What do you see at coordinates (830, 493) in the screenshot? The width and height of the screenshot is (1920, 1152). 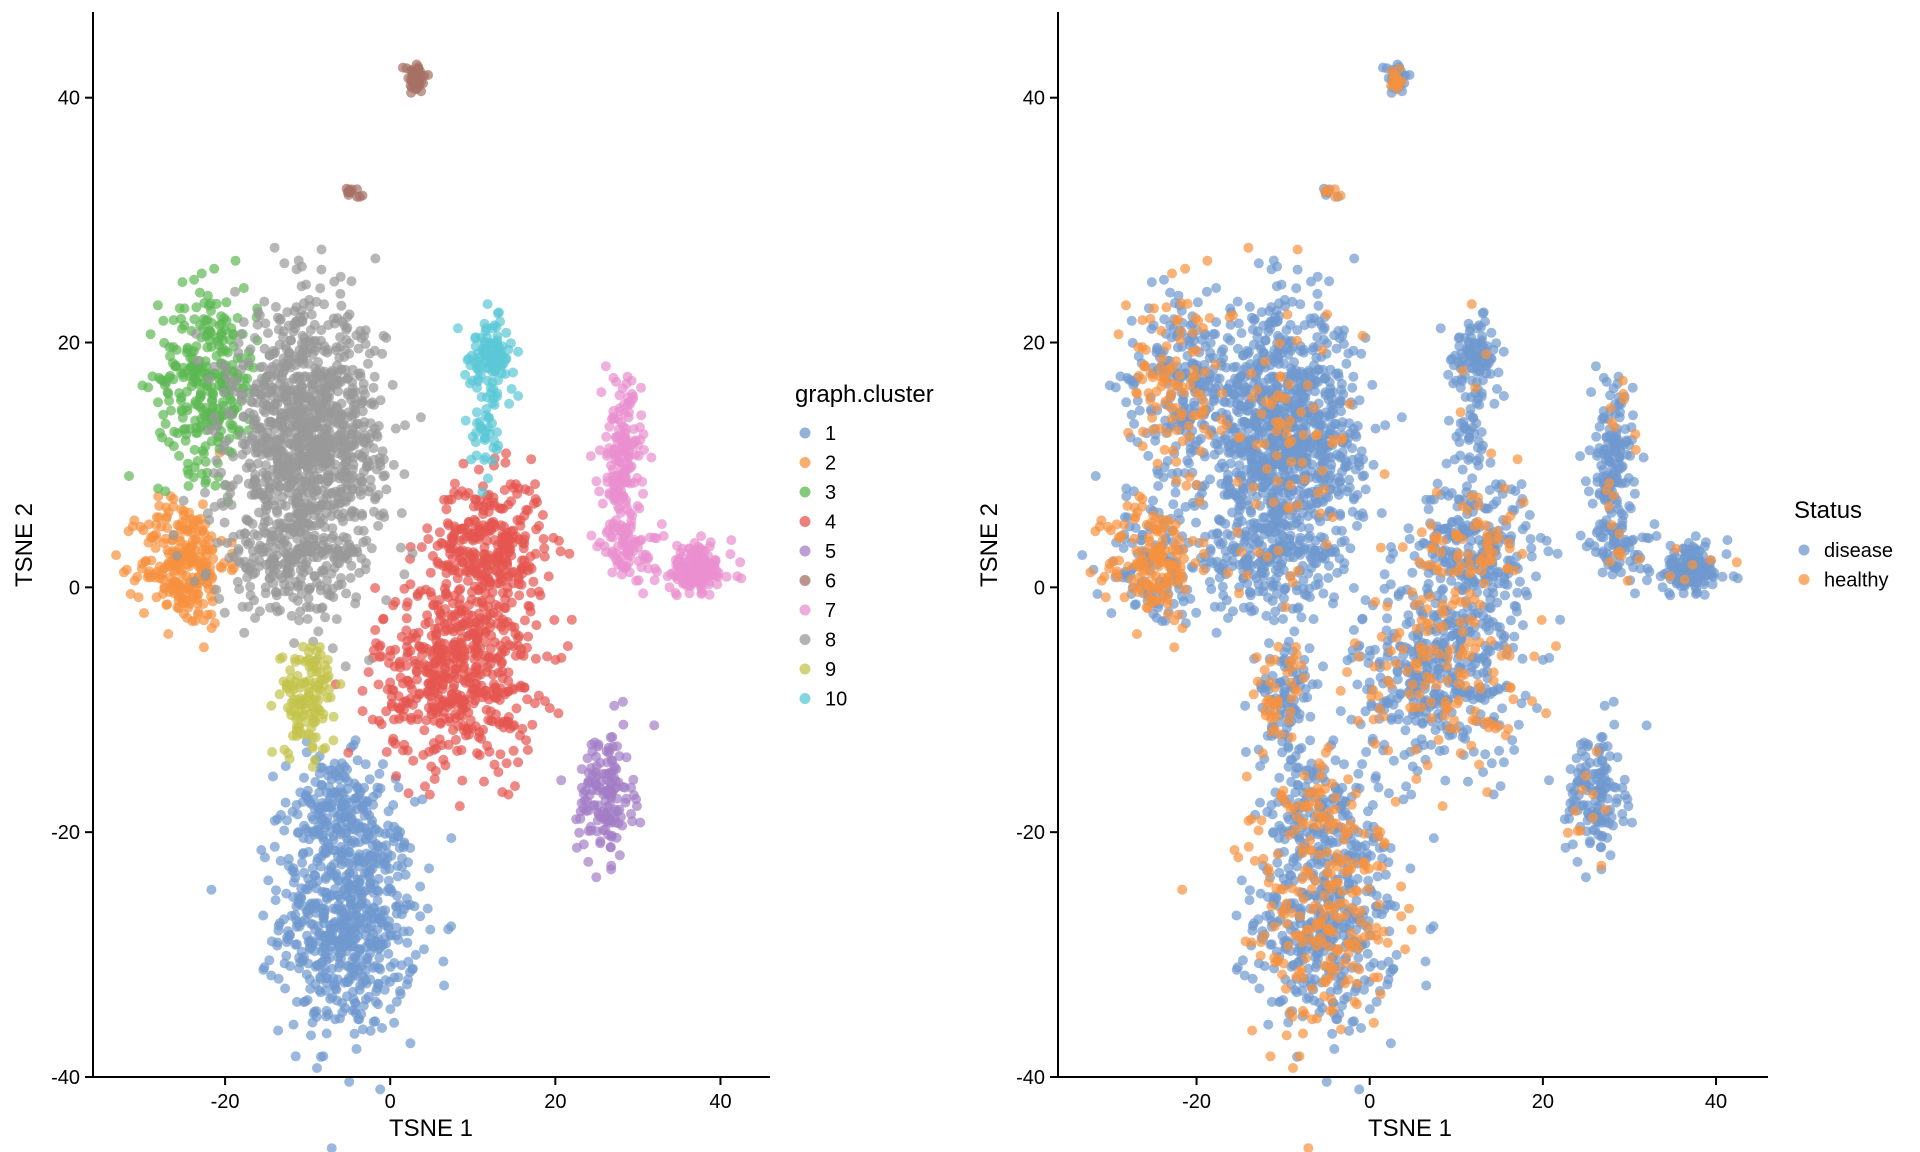 I see `legend-label: 3` at bounding box center [830, 493].